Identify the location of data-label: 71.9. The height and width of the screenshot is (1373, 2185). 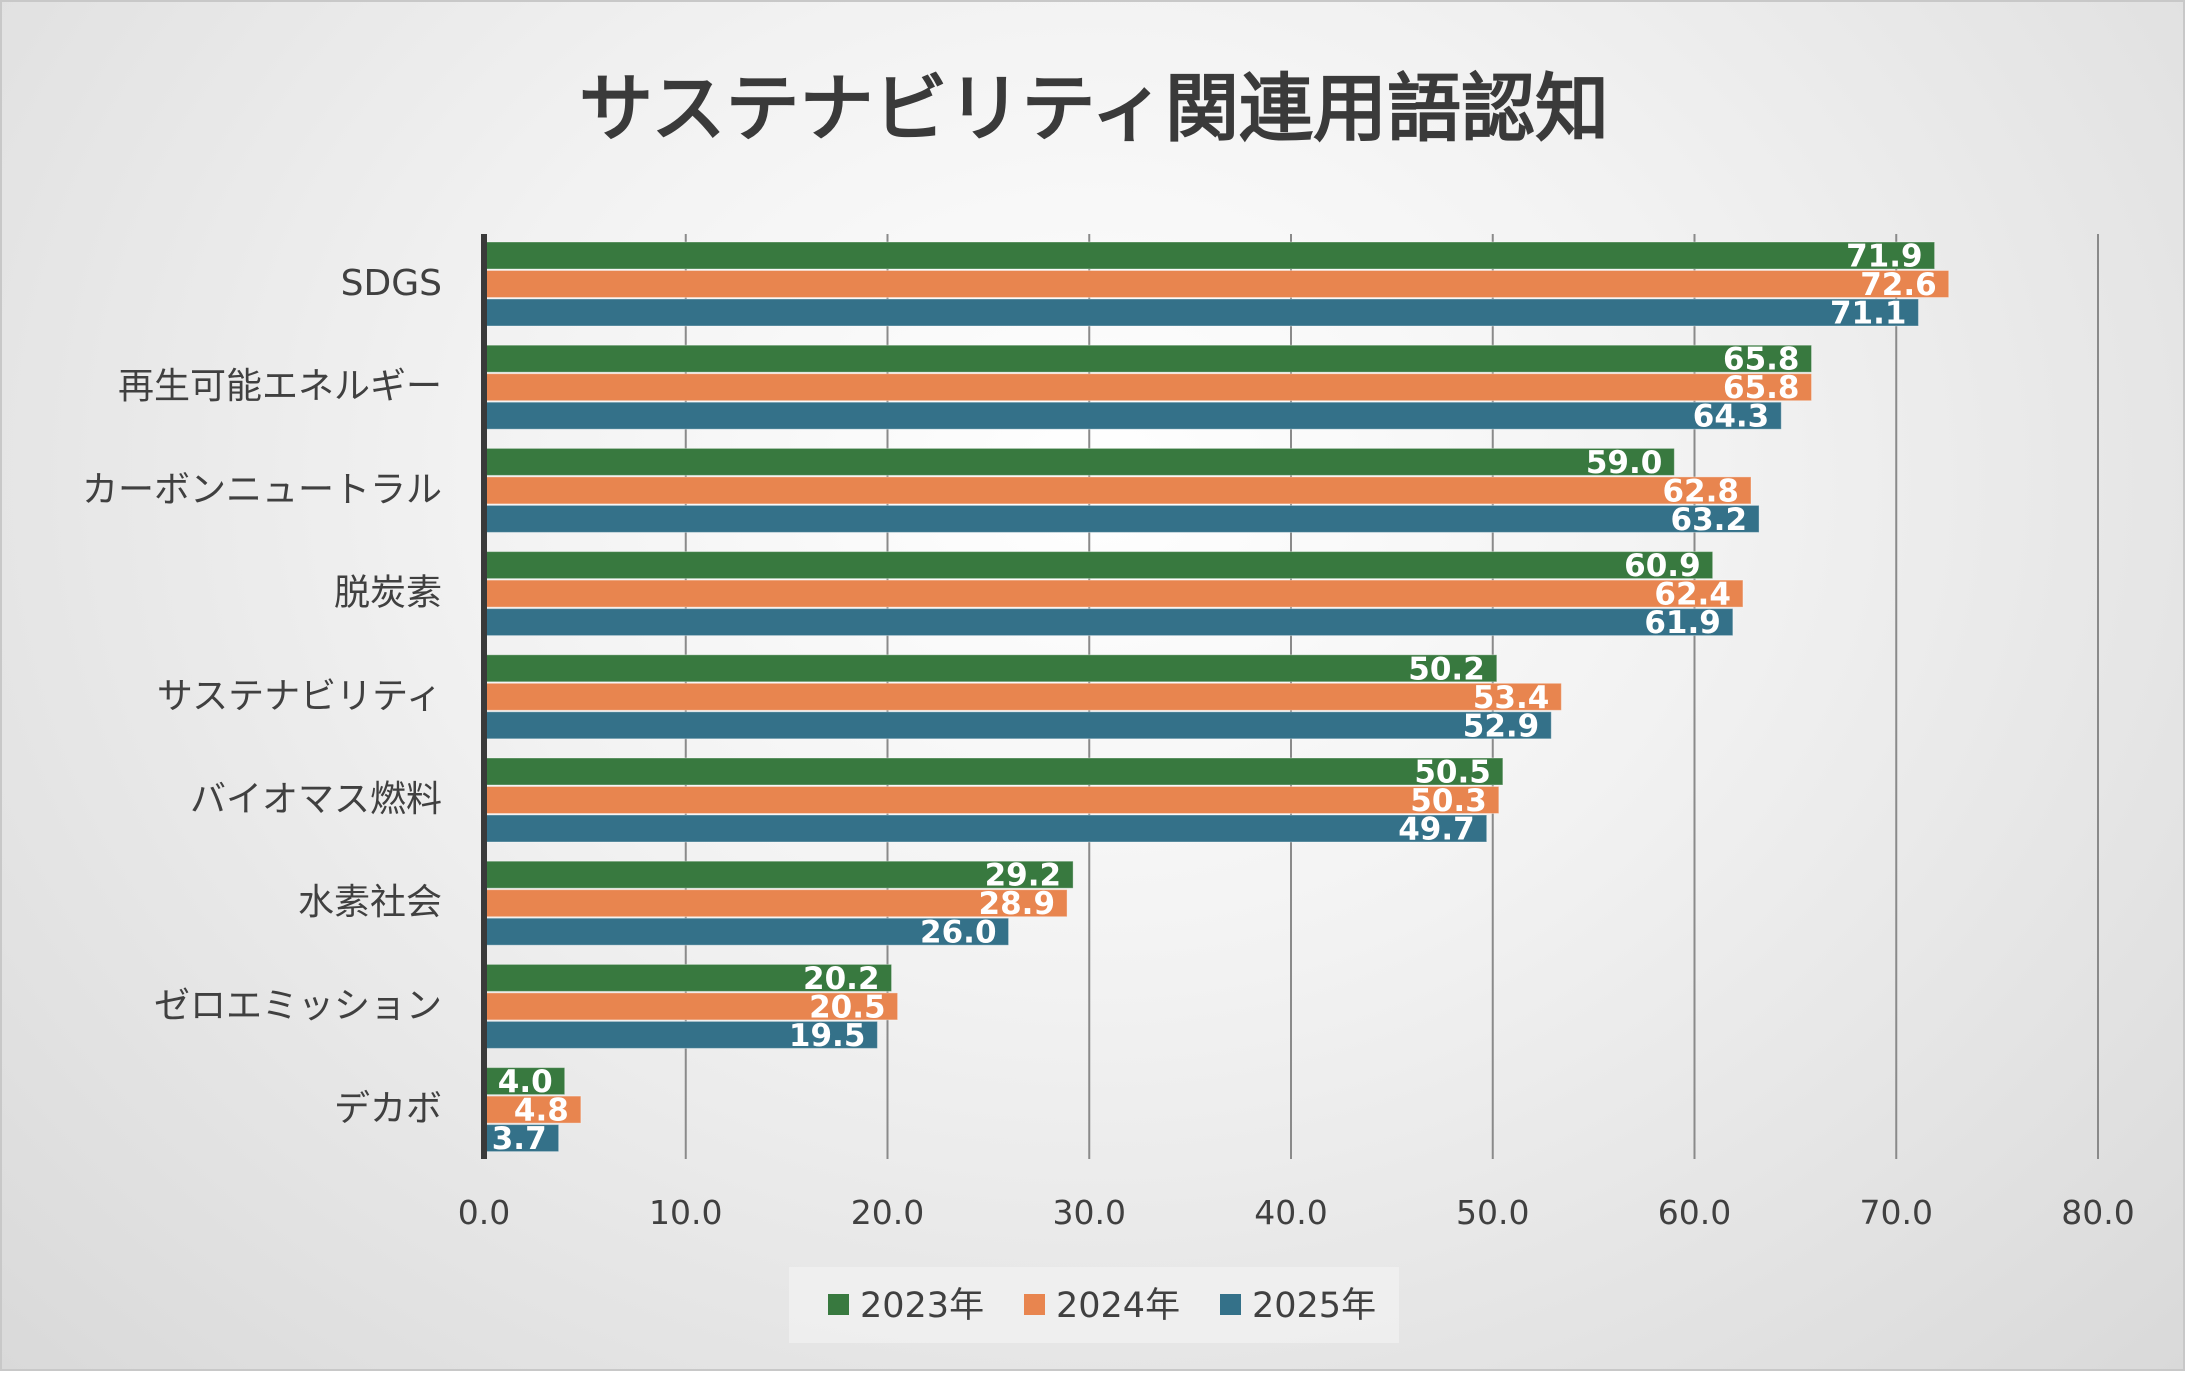
(1884, 257).